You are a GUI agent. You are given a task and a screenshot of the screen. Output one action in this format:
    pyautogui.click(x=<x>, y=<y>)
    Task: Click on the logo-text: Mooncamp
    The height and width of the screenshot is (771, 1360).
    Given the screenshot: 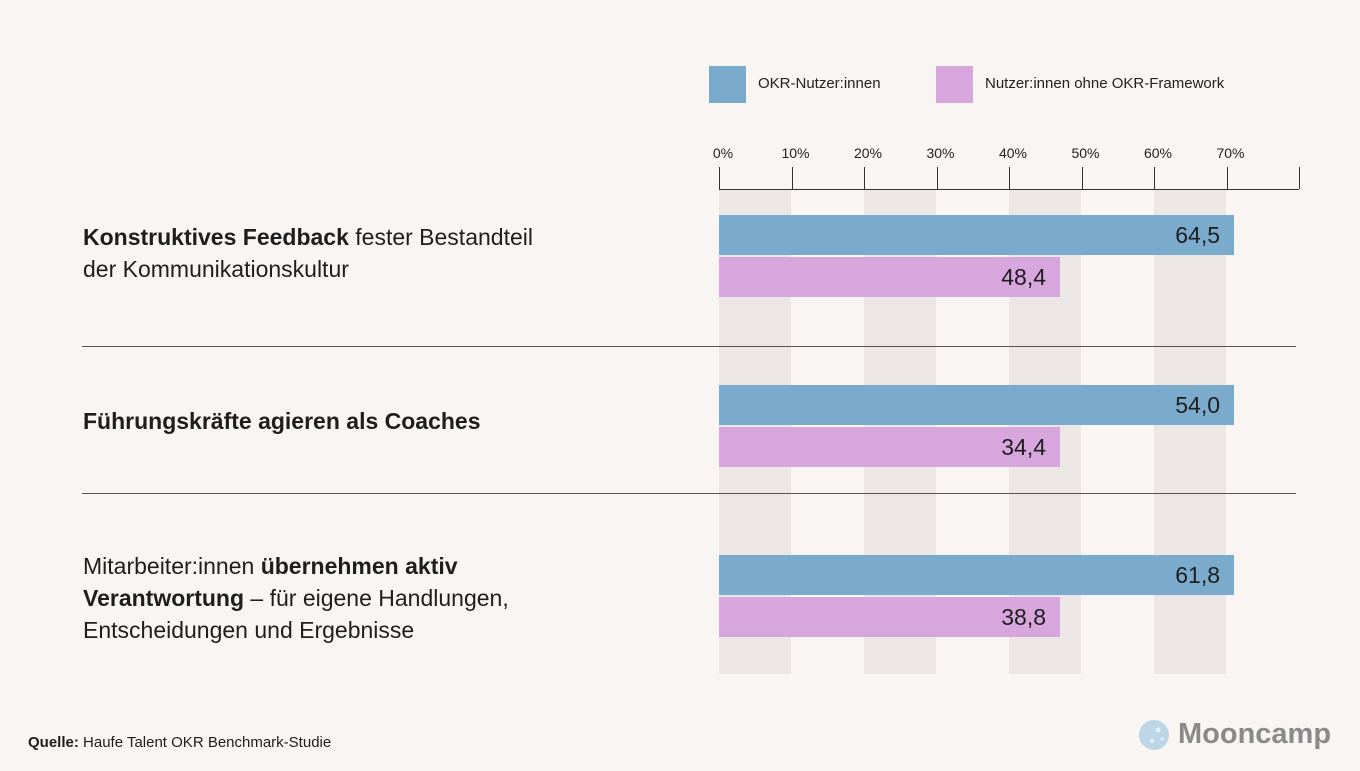 What is the action you would take?
    pyautogui.click(x=1255, y=734)
    